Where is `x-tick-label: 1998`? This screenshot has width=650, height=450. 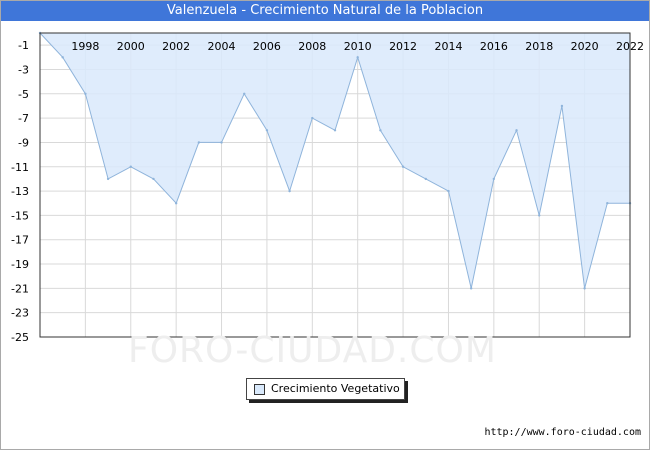
x-tick-label: 1998 is located at coordinates (85, 46).